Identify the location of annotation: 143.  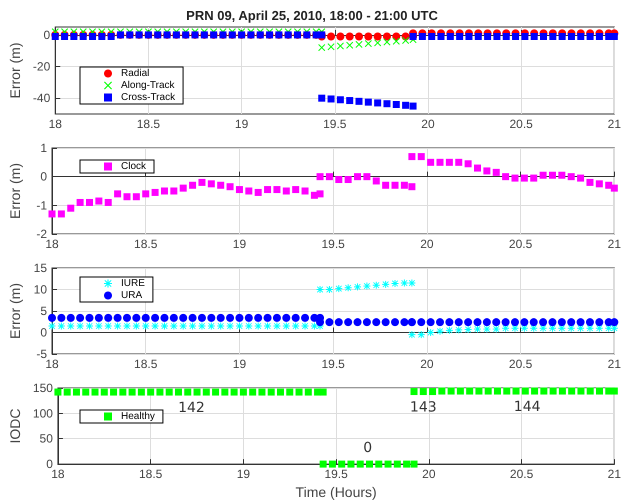
(423, 408).